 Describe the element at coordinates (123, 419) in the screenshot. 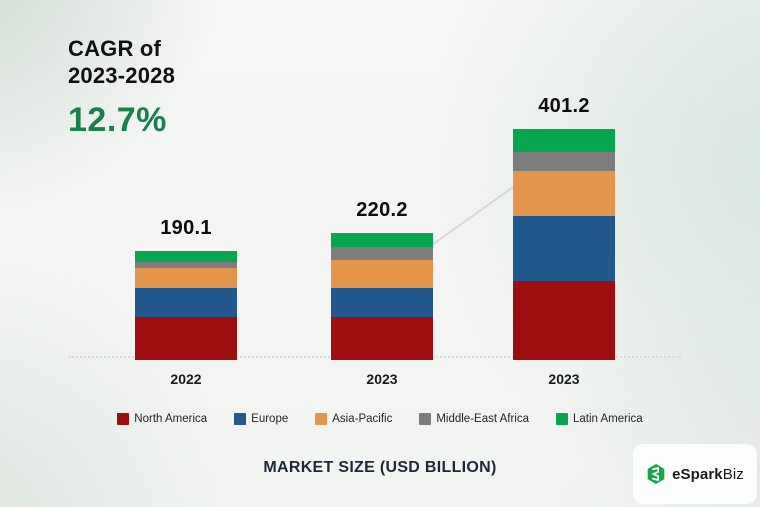

I see `legend-swatch-north-america` at that location.